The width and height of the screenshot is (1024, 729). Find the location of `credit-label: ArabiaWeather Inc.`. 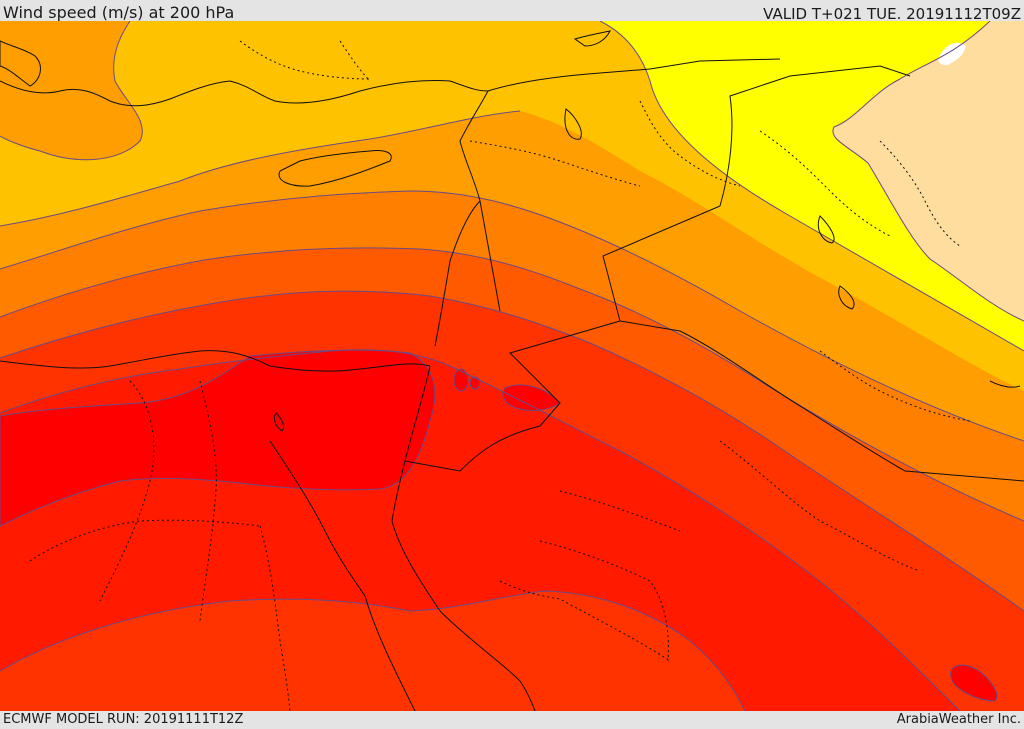

credit-label: ArabiaWeather Inc. is located at coordinates (958, 719).